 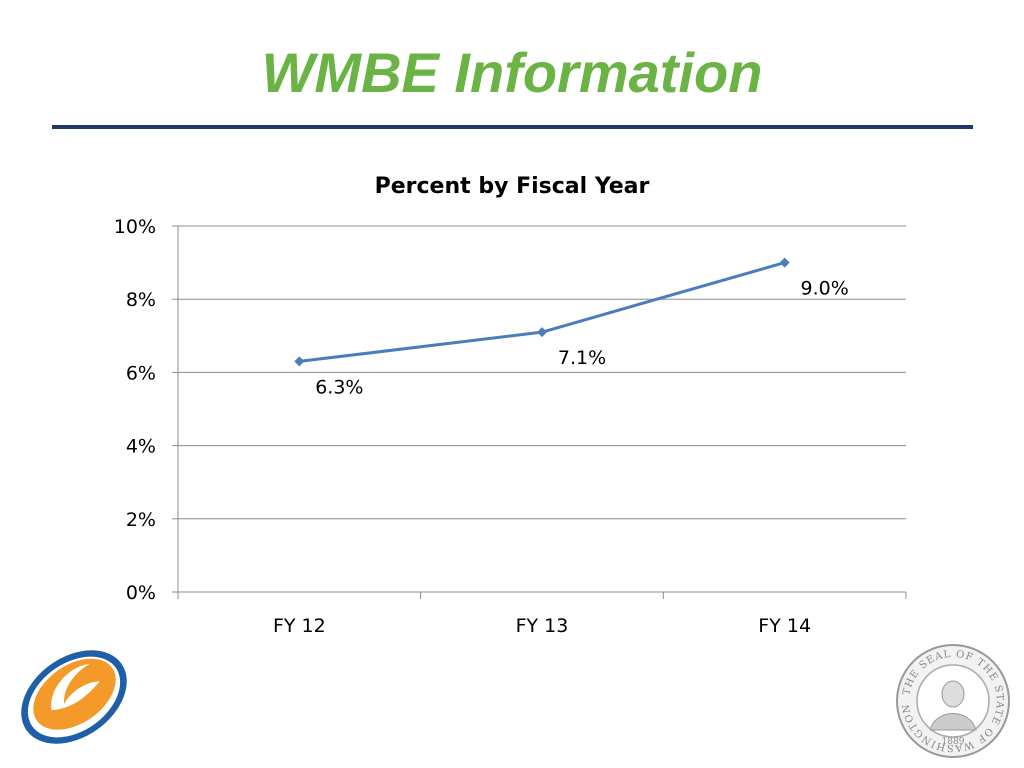 What do you see at coordinates (542, 626) in the screenshot?
I see `x-tick-label: FY 13` at bounding box center [542, 626].